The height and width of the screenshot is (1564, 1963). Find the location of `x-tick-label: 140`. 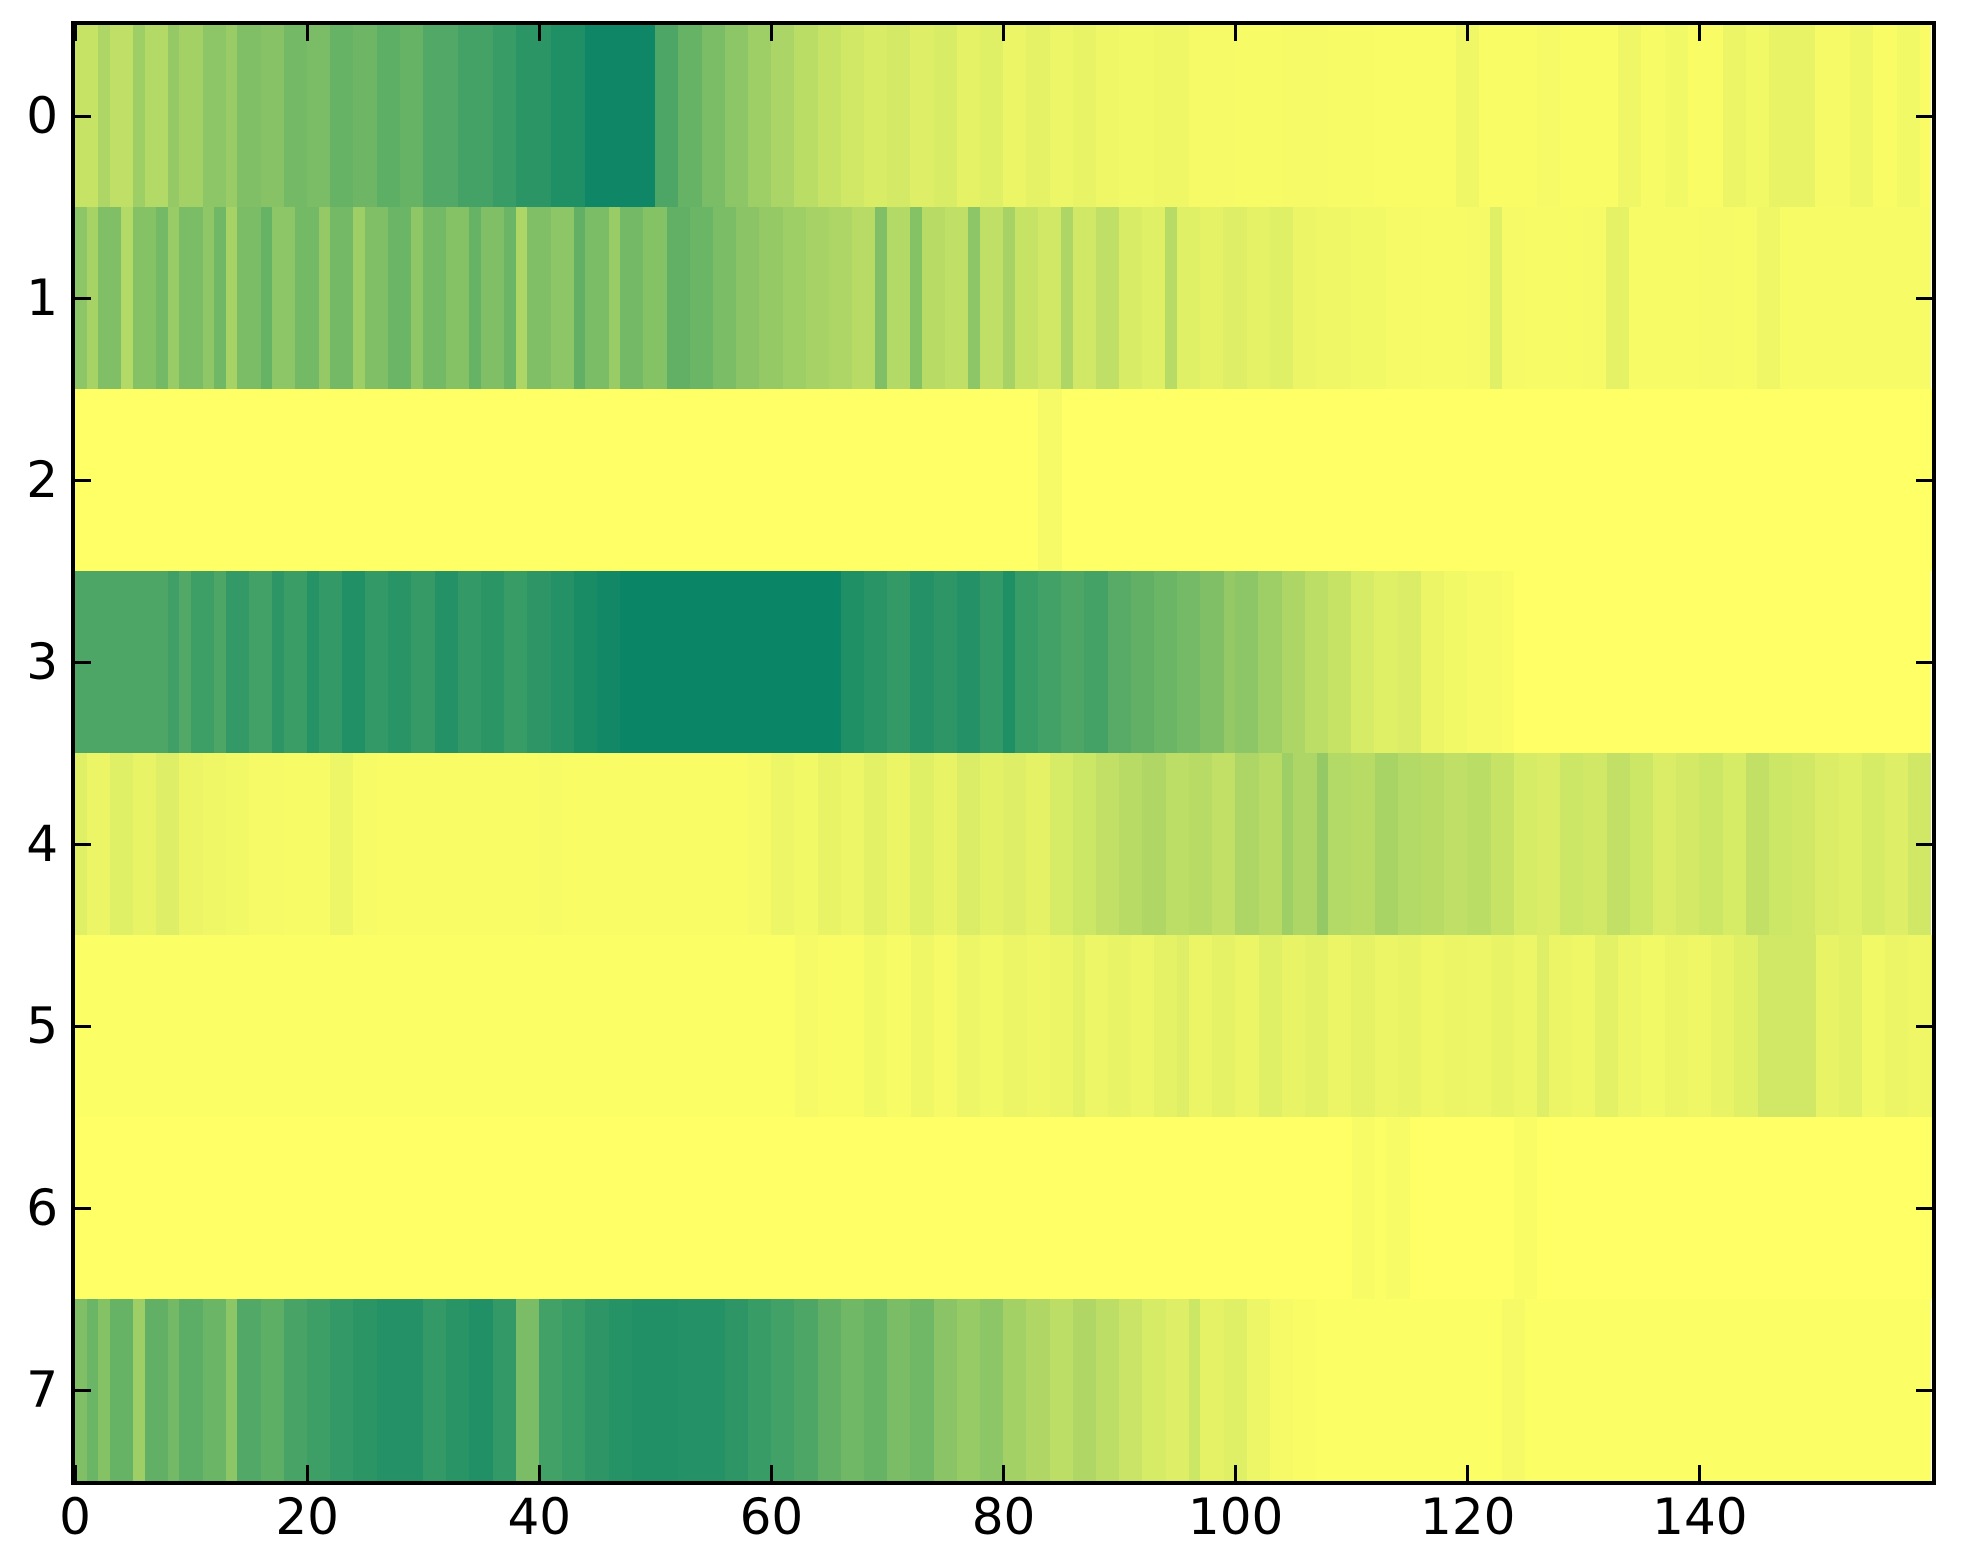

x-tick-label: 140 is located at coordinates (1700, 1517).